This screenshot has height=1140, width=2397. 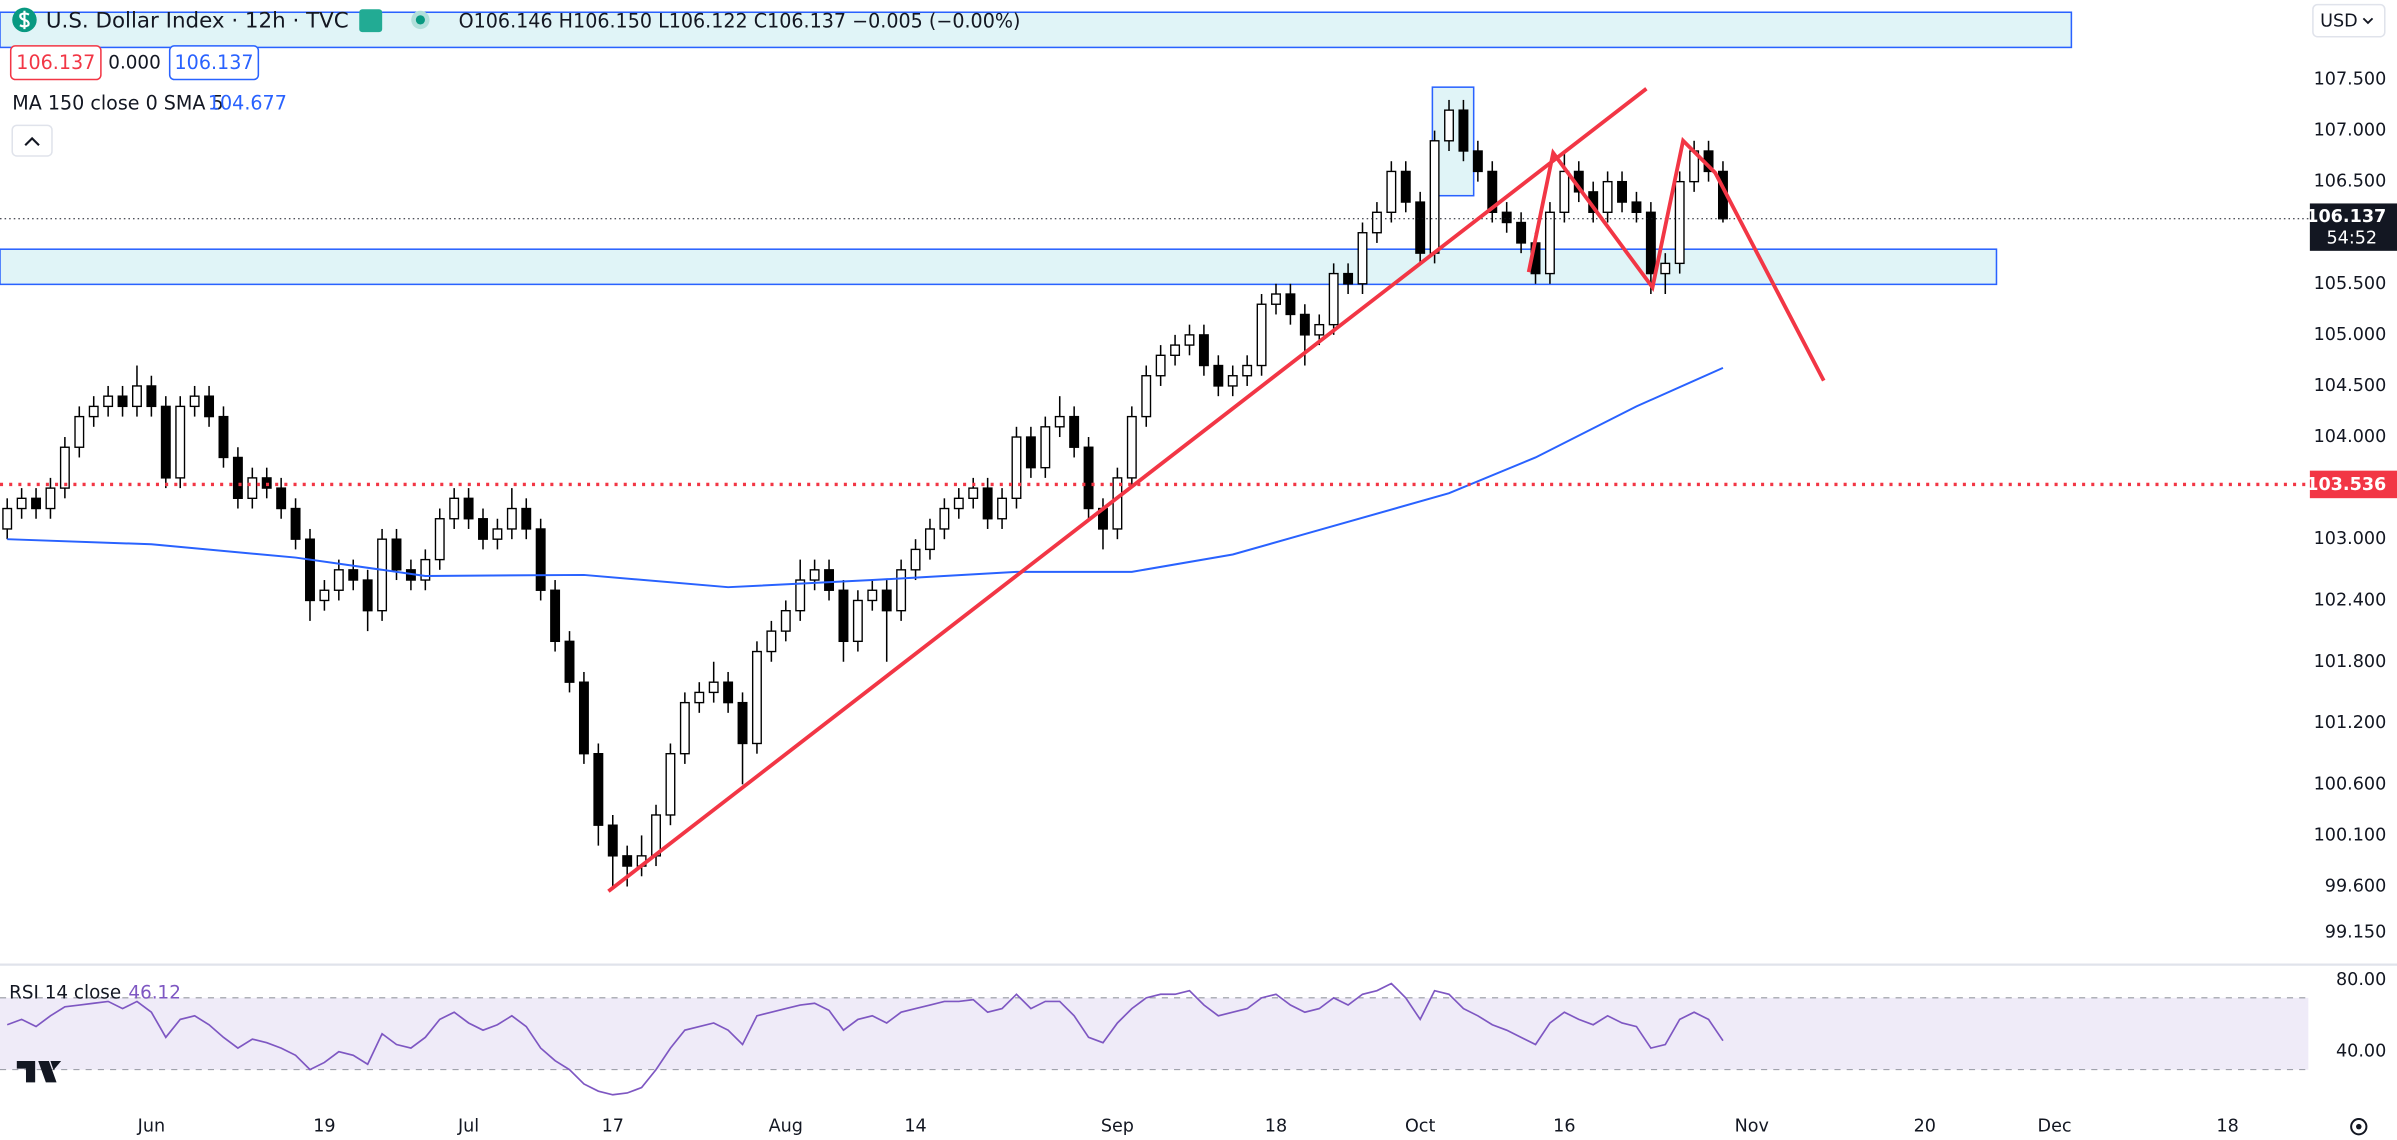 I want to click on market-status-icon, so click(x=371, y=21).